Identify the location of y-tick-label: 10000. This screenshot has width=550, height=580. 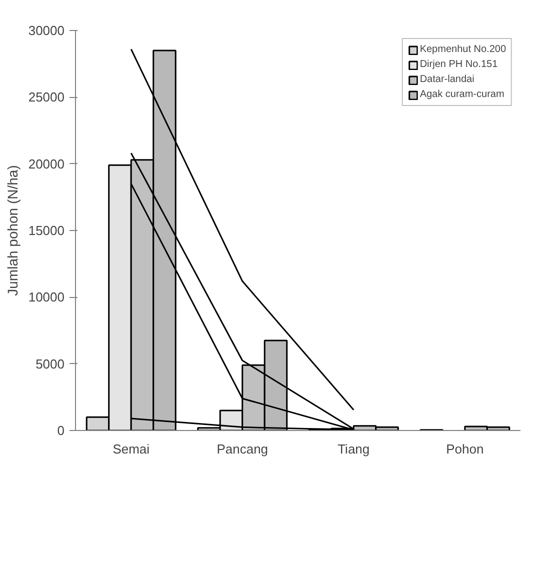
(46, 297).